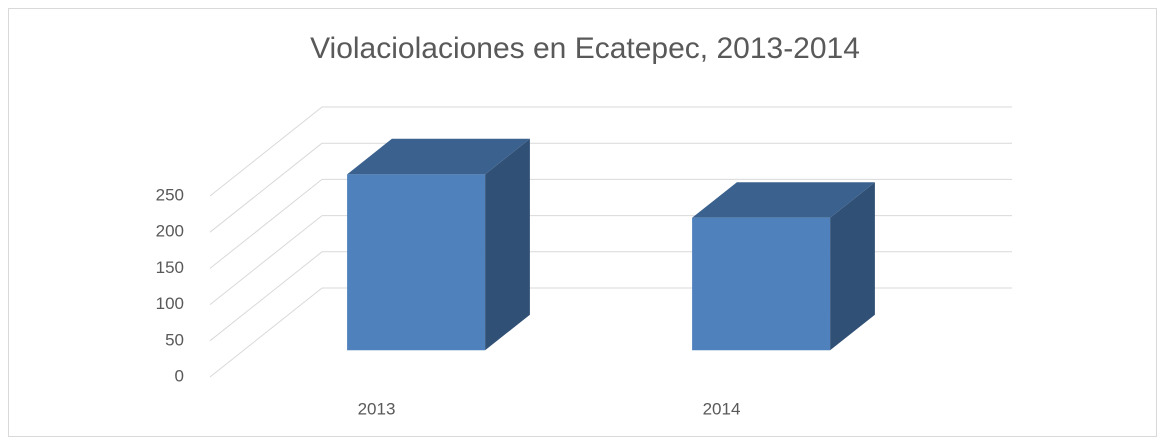 This screenshot has height=442, width=1167. Describe the element at coordinates (174, 339) in the screenshot. I see `y-tick-label: 50` at that location.